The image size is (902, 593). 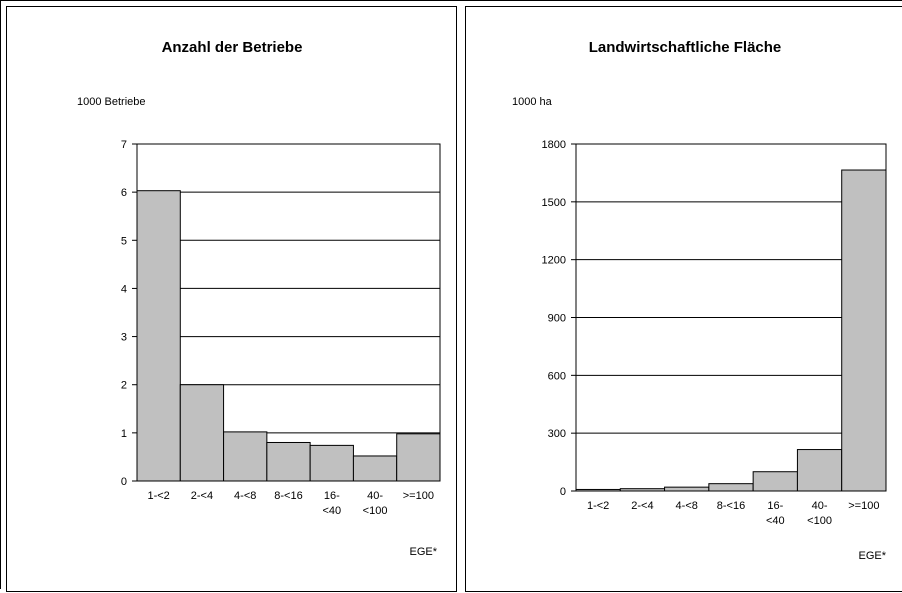 What do you see at coordinates (451, 0) in the screenshot?
I see `outer-frame-top` at bounding box center [451, 0].